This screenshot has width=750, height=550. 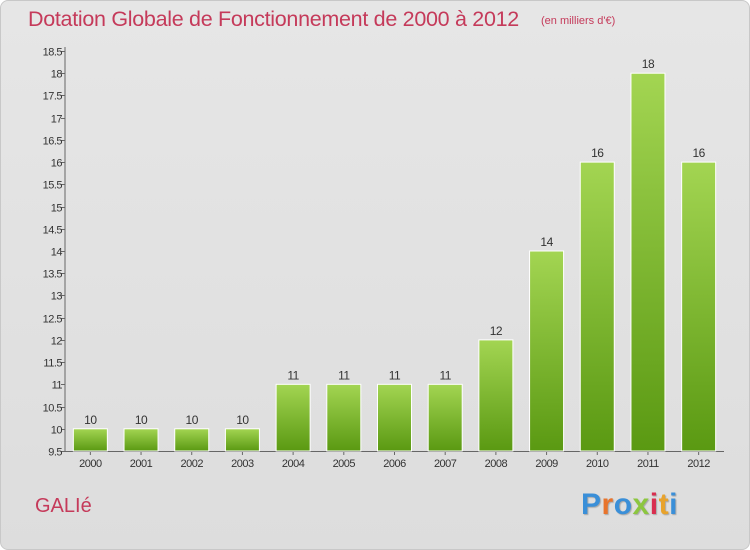 I want to click on y-tick-label: 11.5, so click(x=52, y=364).